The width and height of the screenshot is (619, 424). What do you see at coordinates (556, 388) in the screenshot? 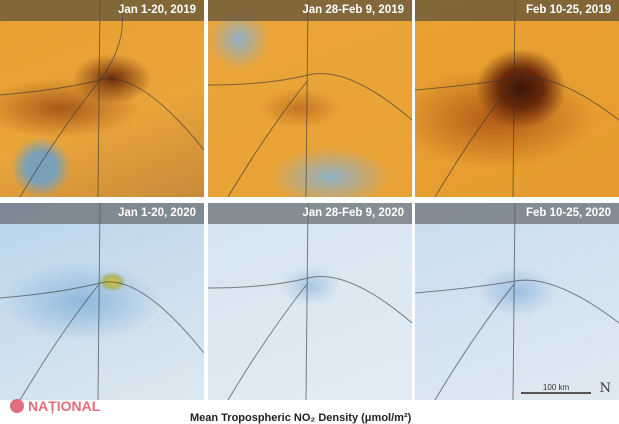
I see `scale-bar: 100 km` at bounding box center [556, 388].